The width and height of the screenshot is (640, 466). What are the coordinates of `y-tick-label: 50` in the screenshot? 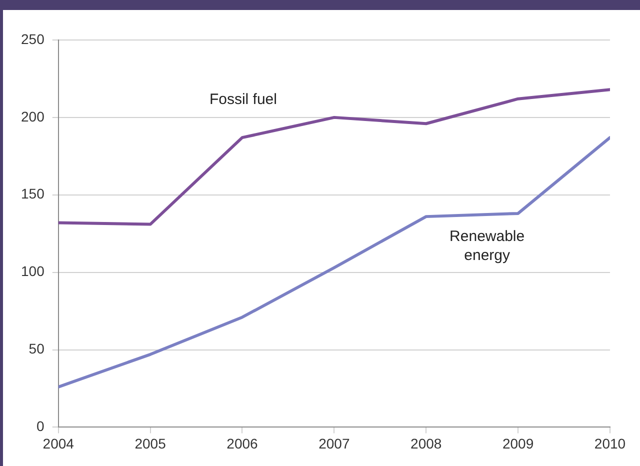 It's located at (36, 348).